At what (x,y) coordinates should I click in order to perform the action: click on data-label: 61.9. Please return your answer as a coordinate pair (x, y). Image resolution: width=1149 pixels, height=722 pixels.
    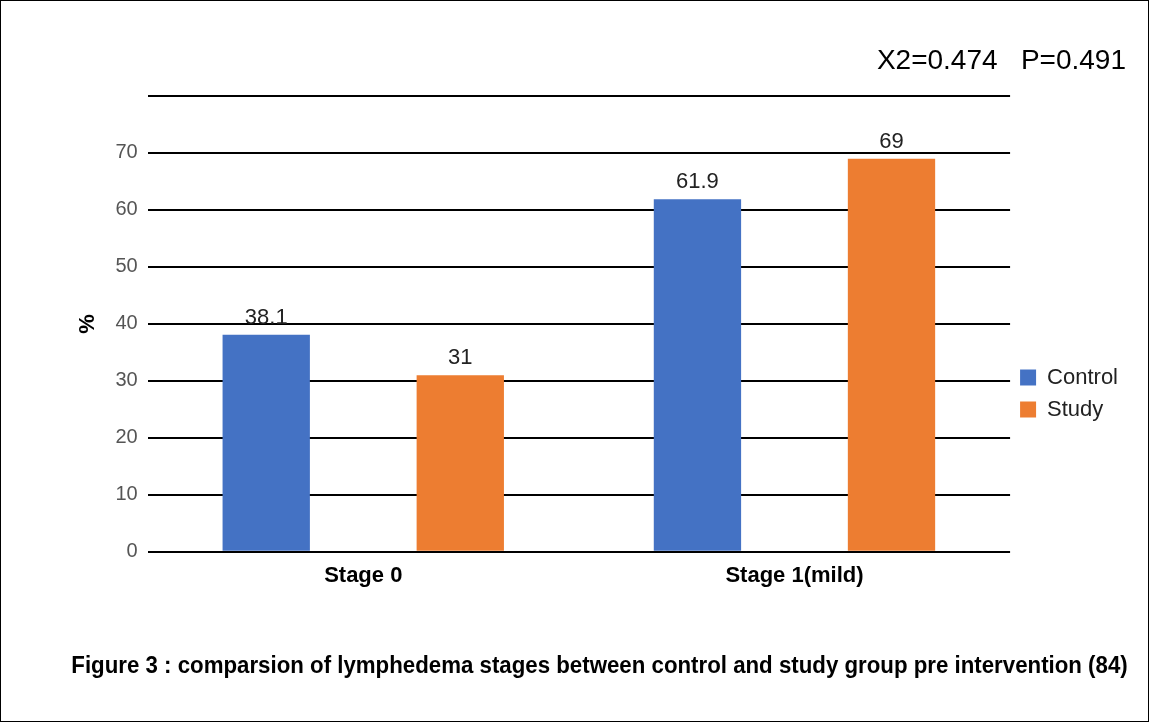
    Looking at the image, I should click on (697, 181).